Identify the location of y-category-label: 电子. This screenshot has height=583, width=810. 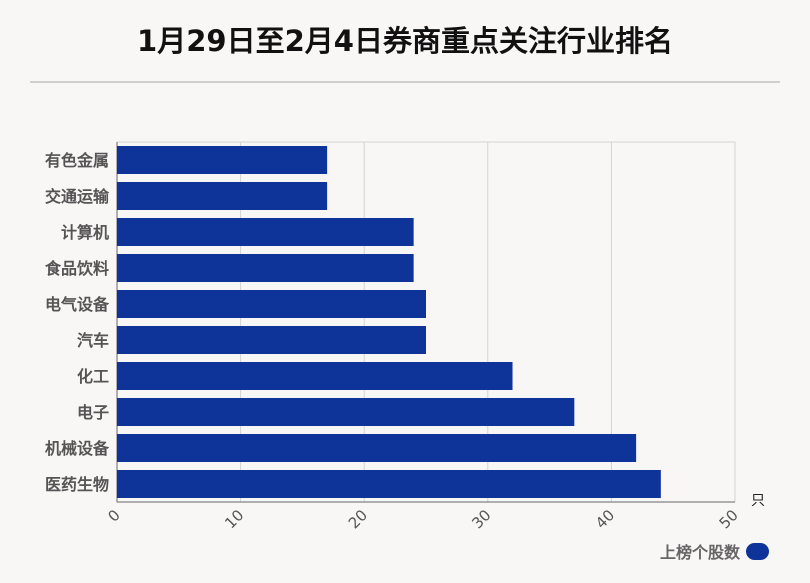
(93, 412).